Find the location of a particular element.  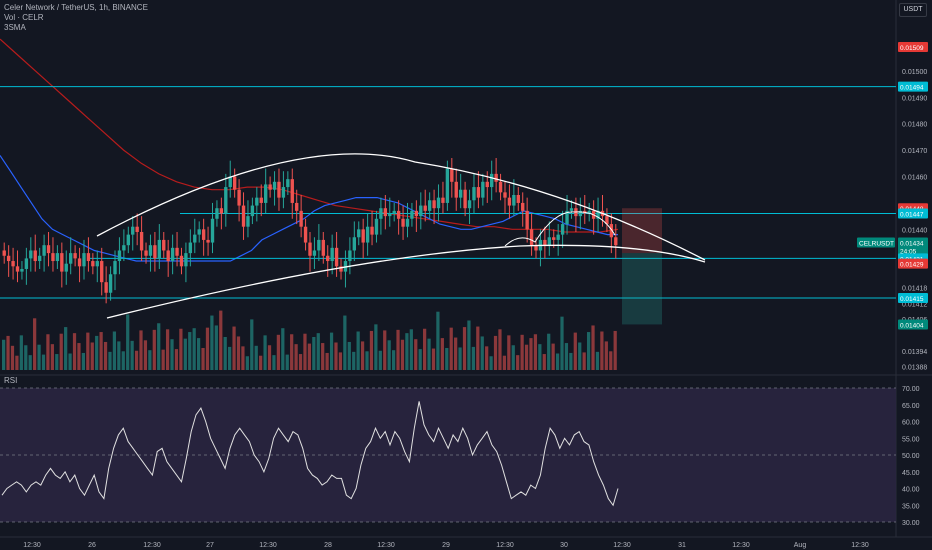

price-tick-label: 0.01490 is located at coordinates (914, 98).